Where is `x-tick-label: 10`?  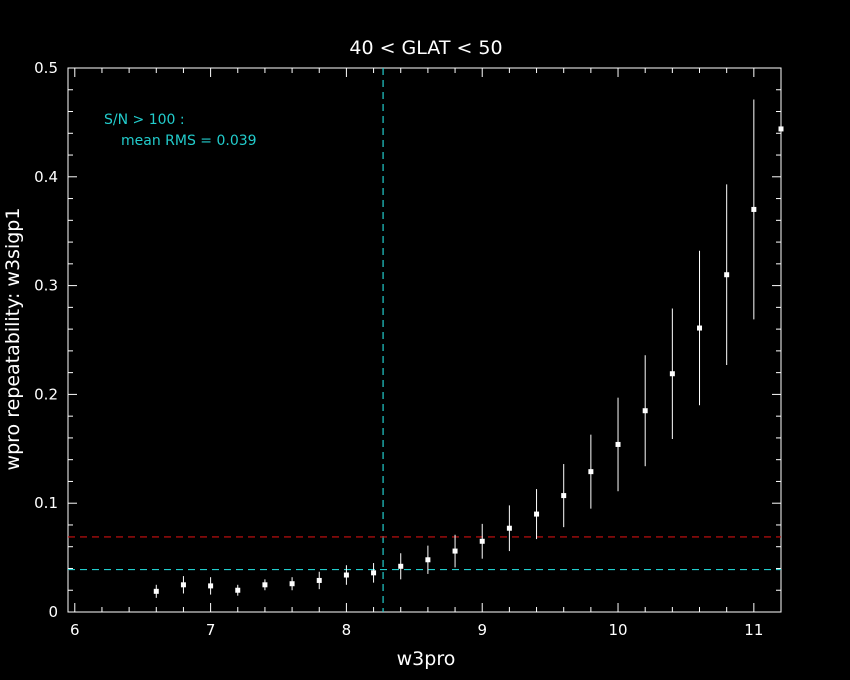
x-tick-label: 10 is located at coordinates (617, 630).